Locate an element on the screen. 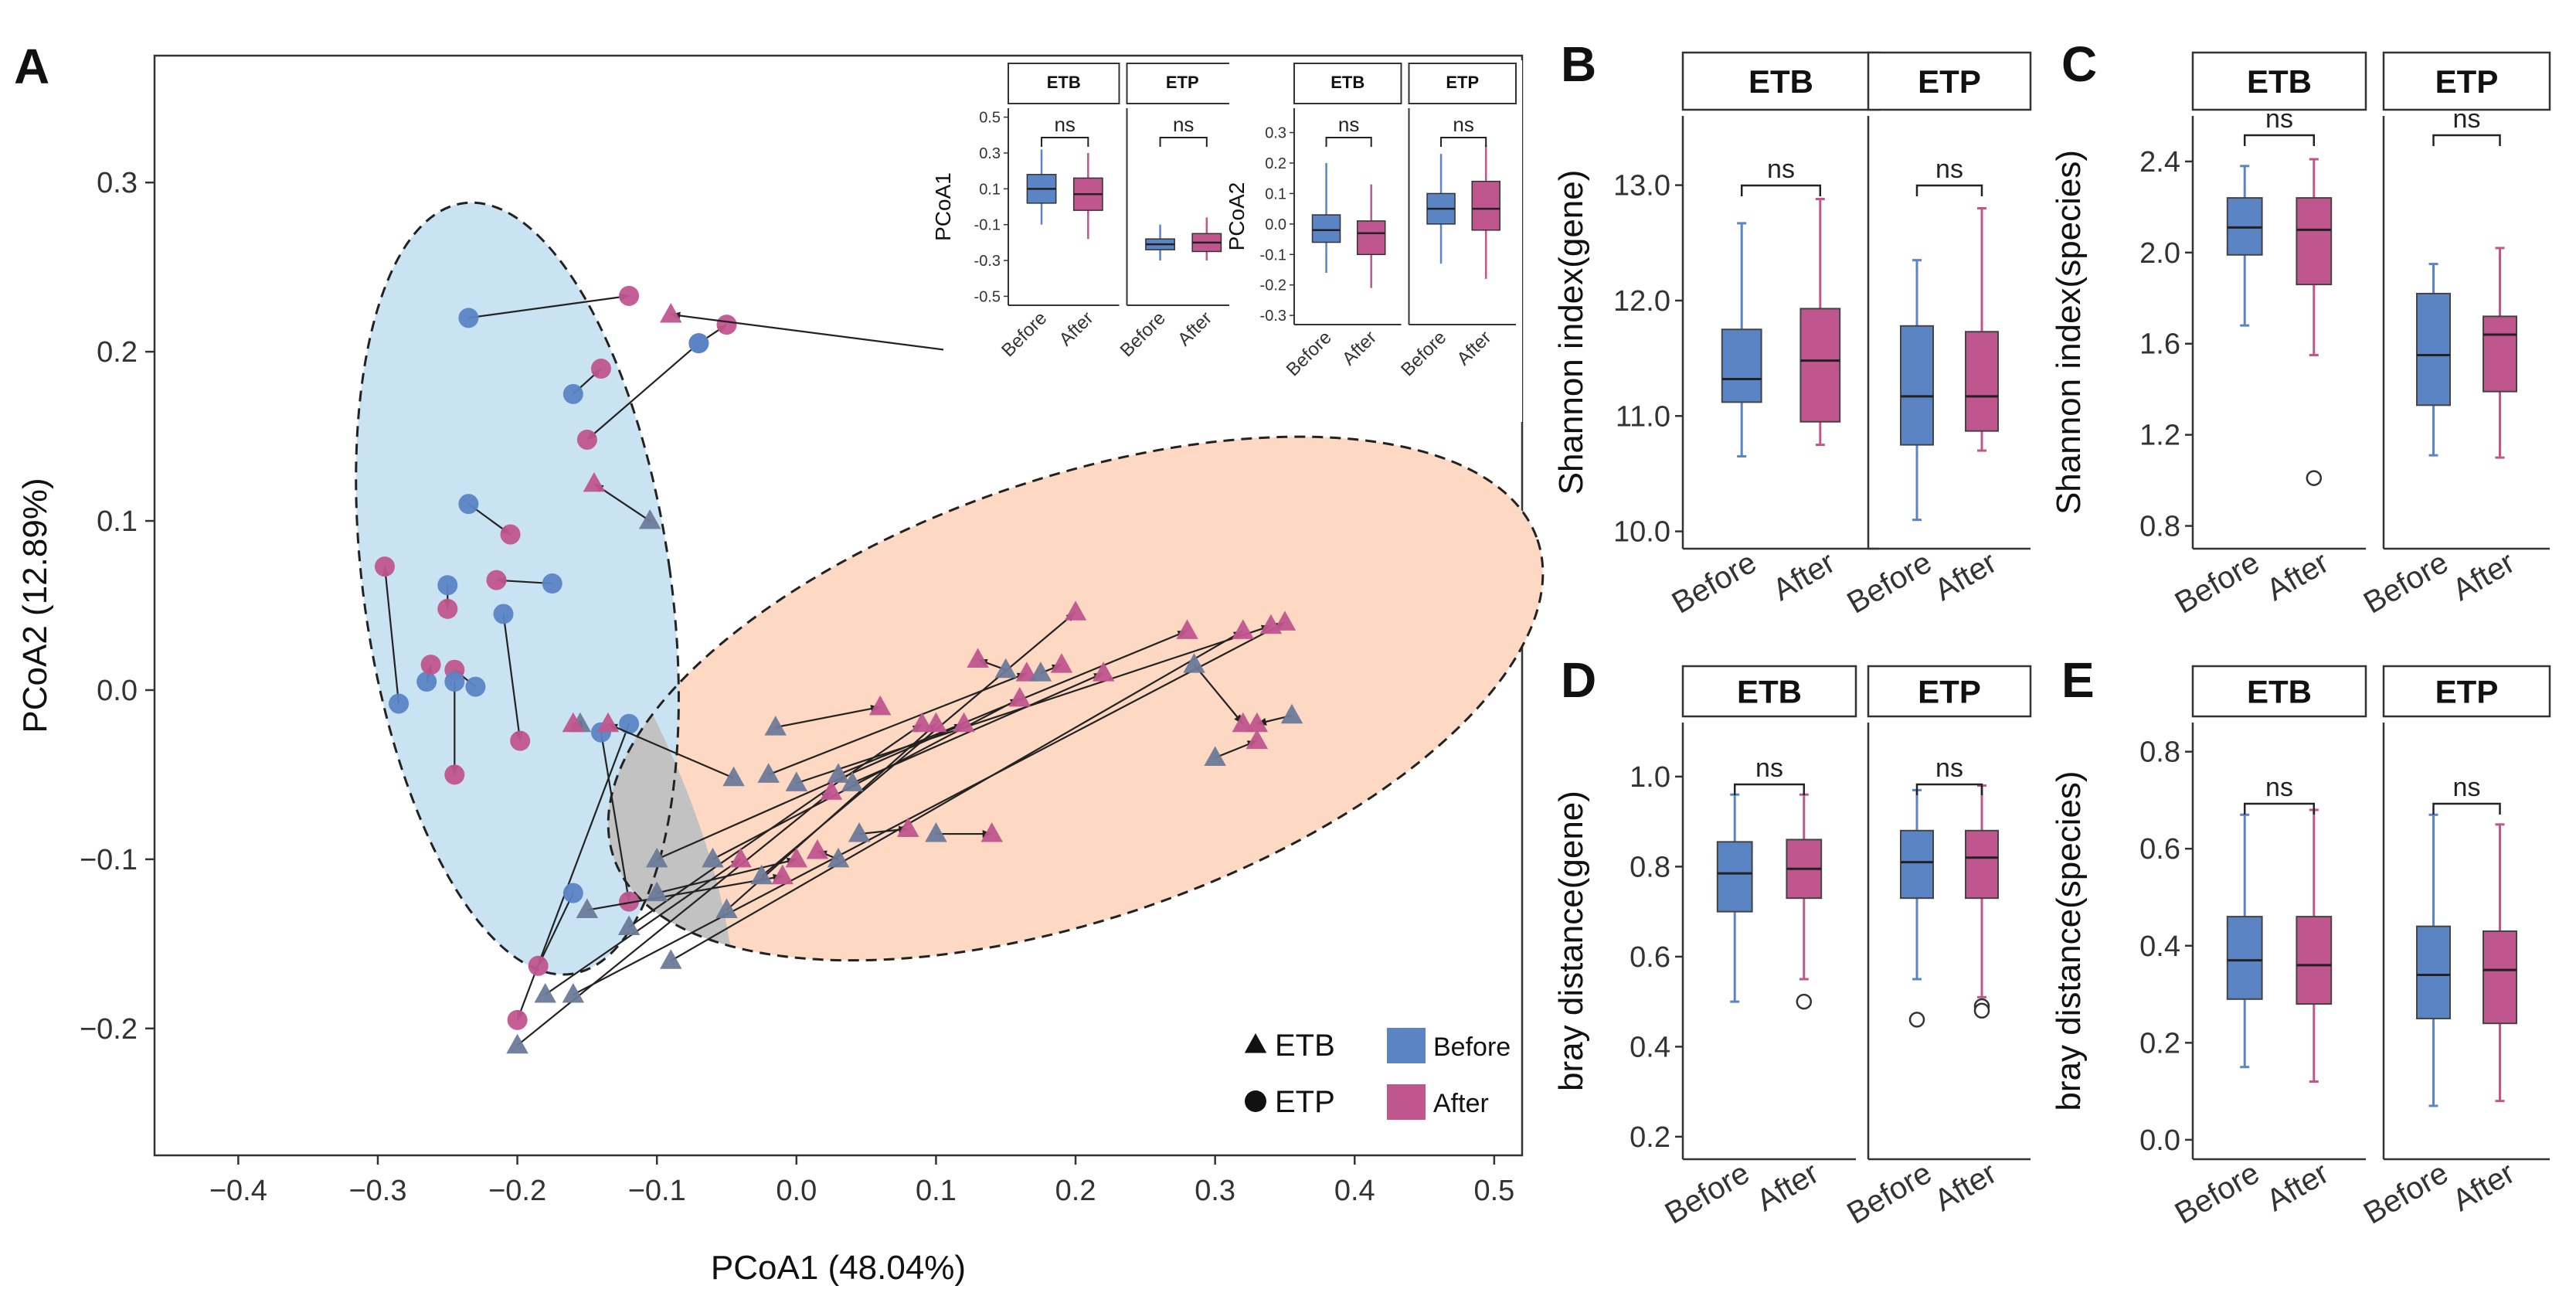  y-tick-label: 12.0 is located at coordinates (1641, 301).